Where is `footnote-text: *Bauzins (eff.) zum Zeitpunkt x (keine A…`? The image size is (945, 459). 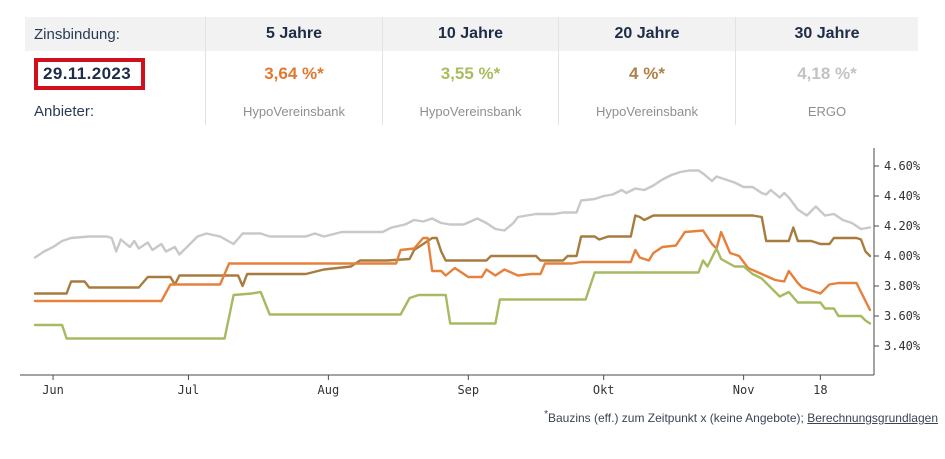 footnote-text: *Bauzins (eff.) zum Zeitpunkt x (keine A… is located at coordinates (676, 417).